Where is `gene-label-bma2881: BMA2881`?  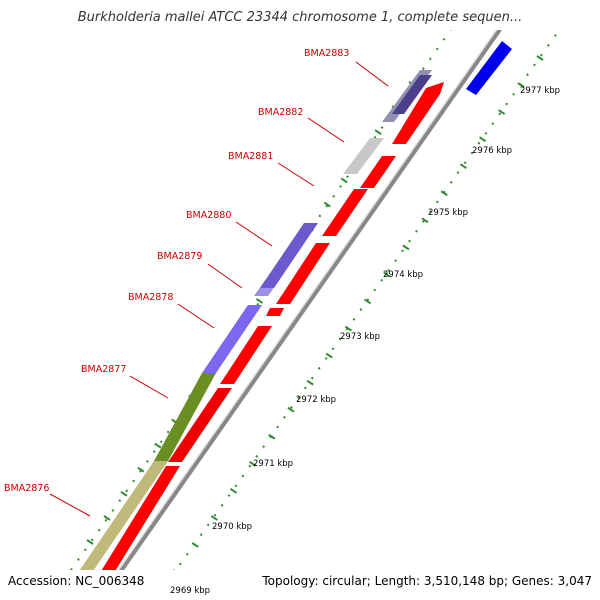
gene-label-bma2881: BMA2881 is located at coordinates (250, 156).